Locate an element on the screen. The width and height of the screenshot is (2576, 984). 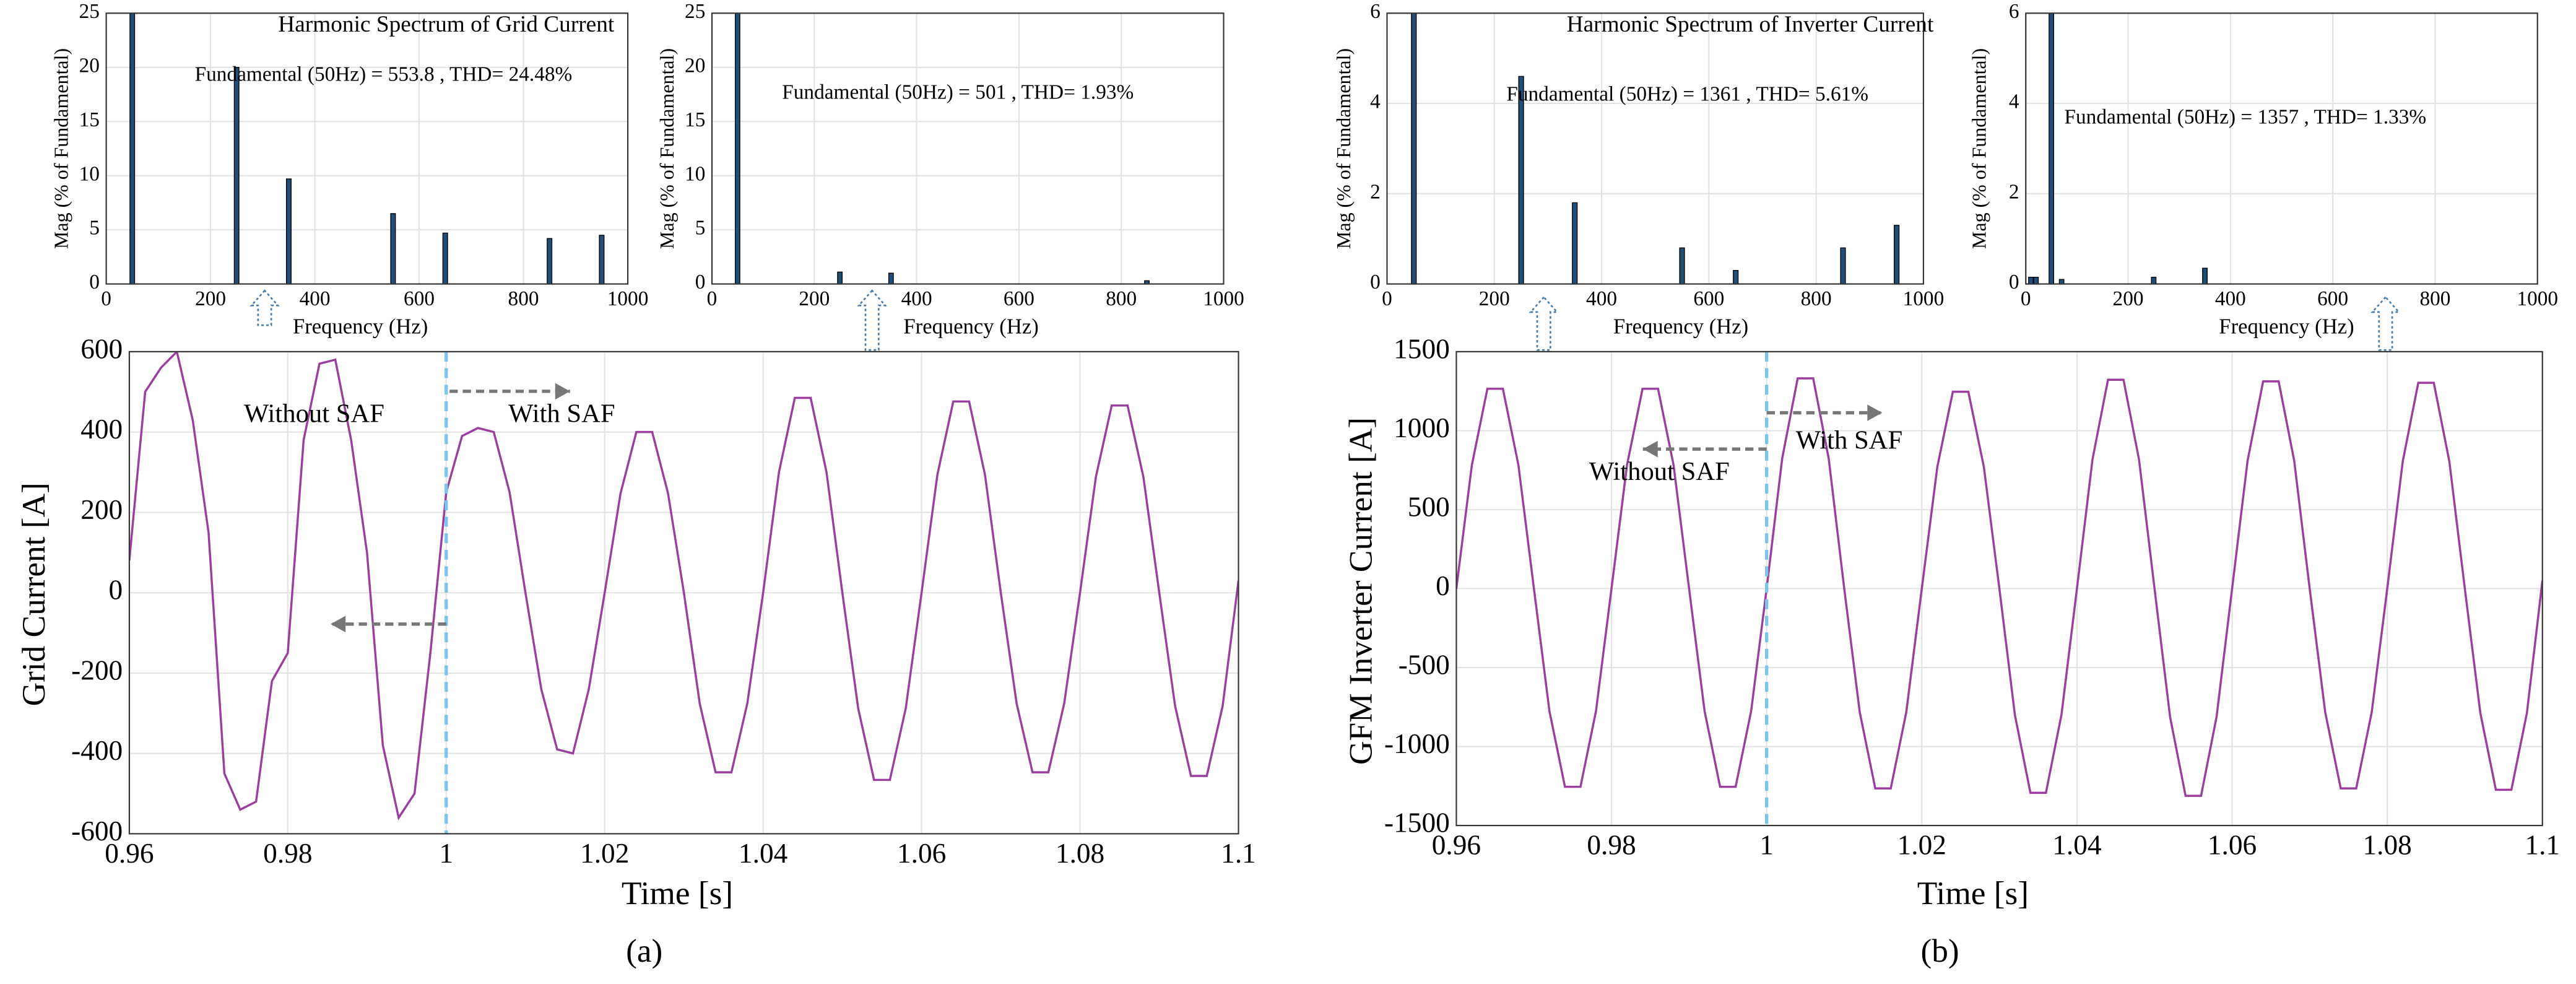
caption: (a) is located at coordinates (644, 950).